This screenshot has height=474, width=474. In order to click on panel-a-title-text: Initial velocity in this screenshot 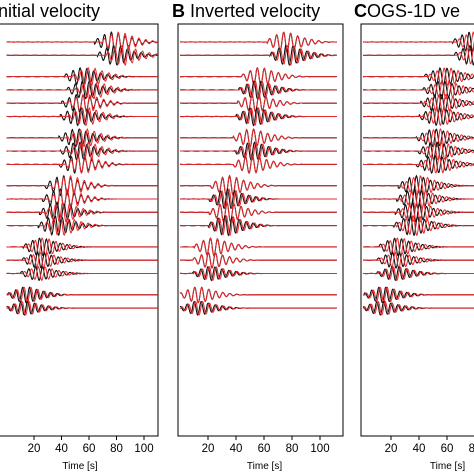, I will do `click(50, 11)`.